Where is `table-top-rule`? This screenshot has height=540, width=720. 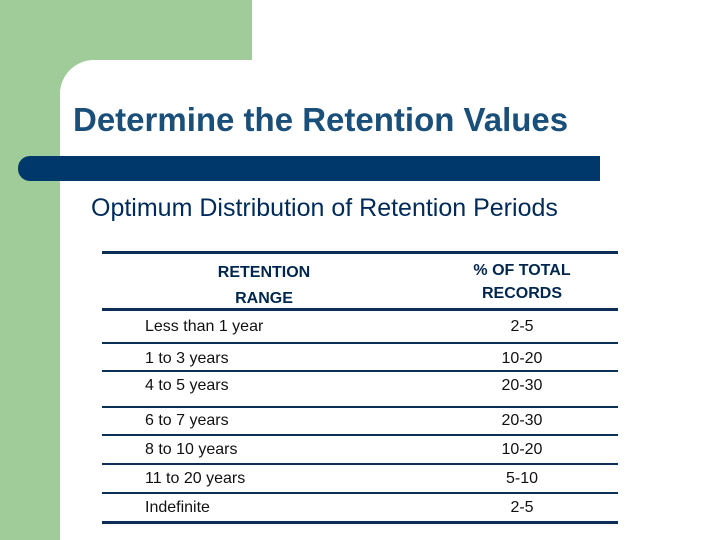 table-top-rule is located at coordinates (360, 252).